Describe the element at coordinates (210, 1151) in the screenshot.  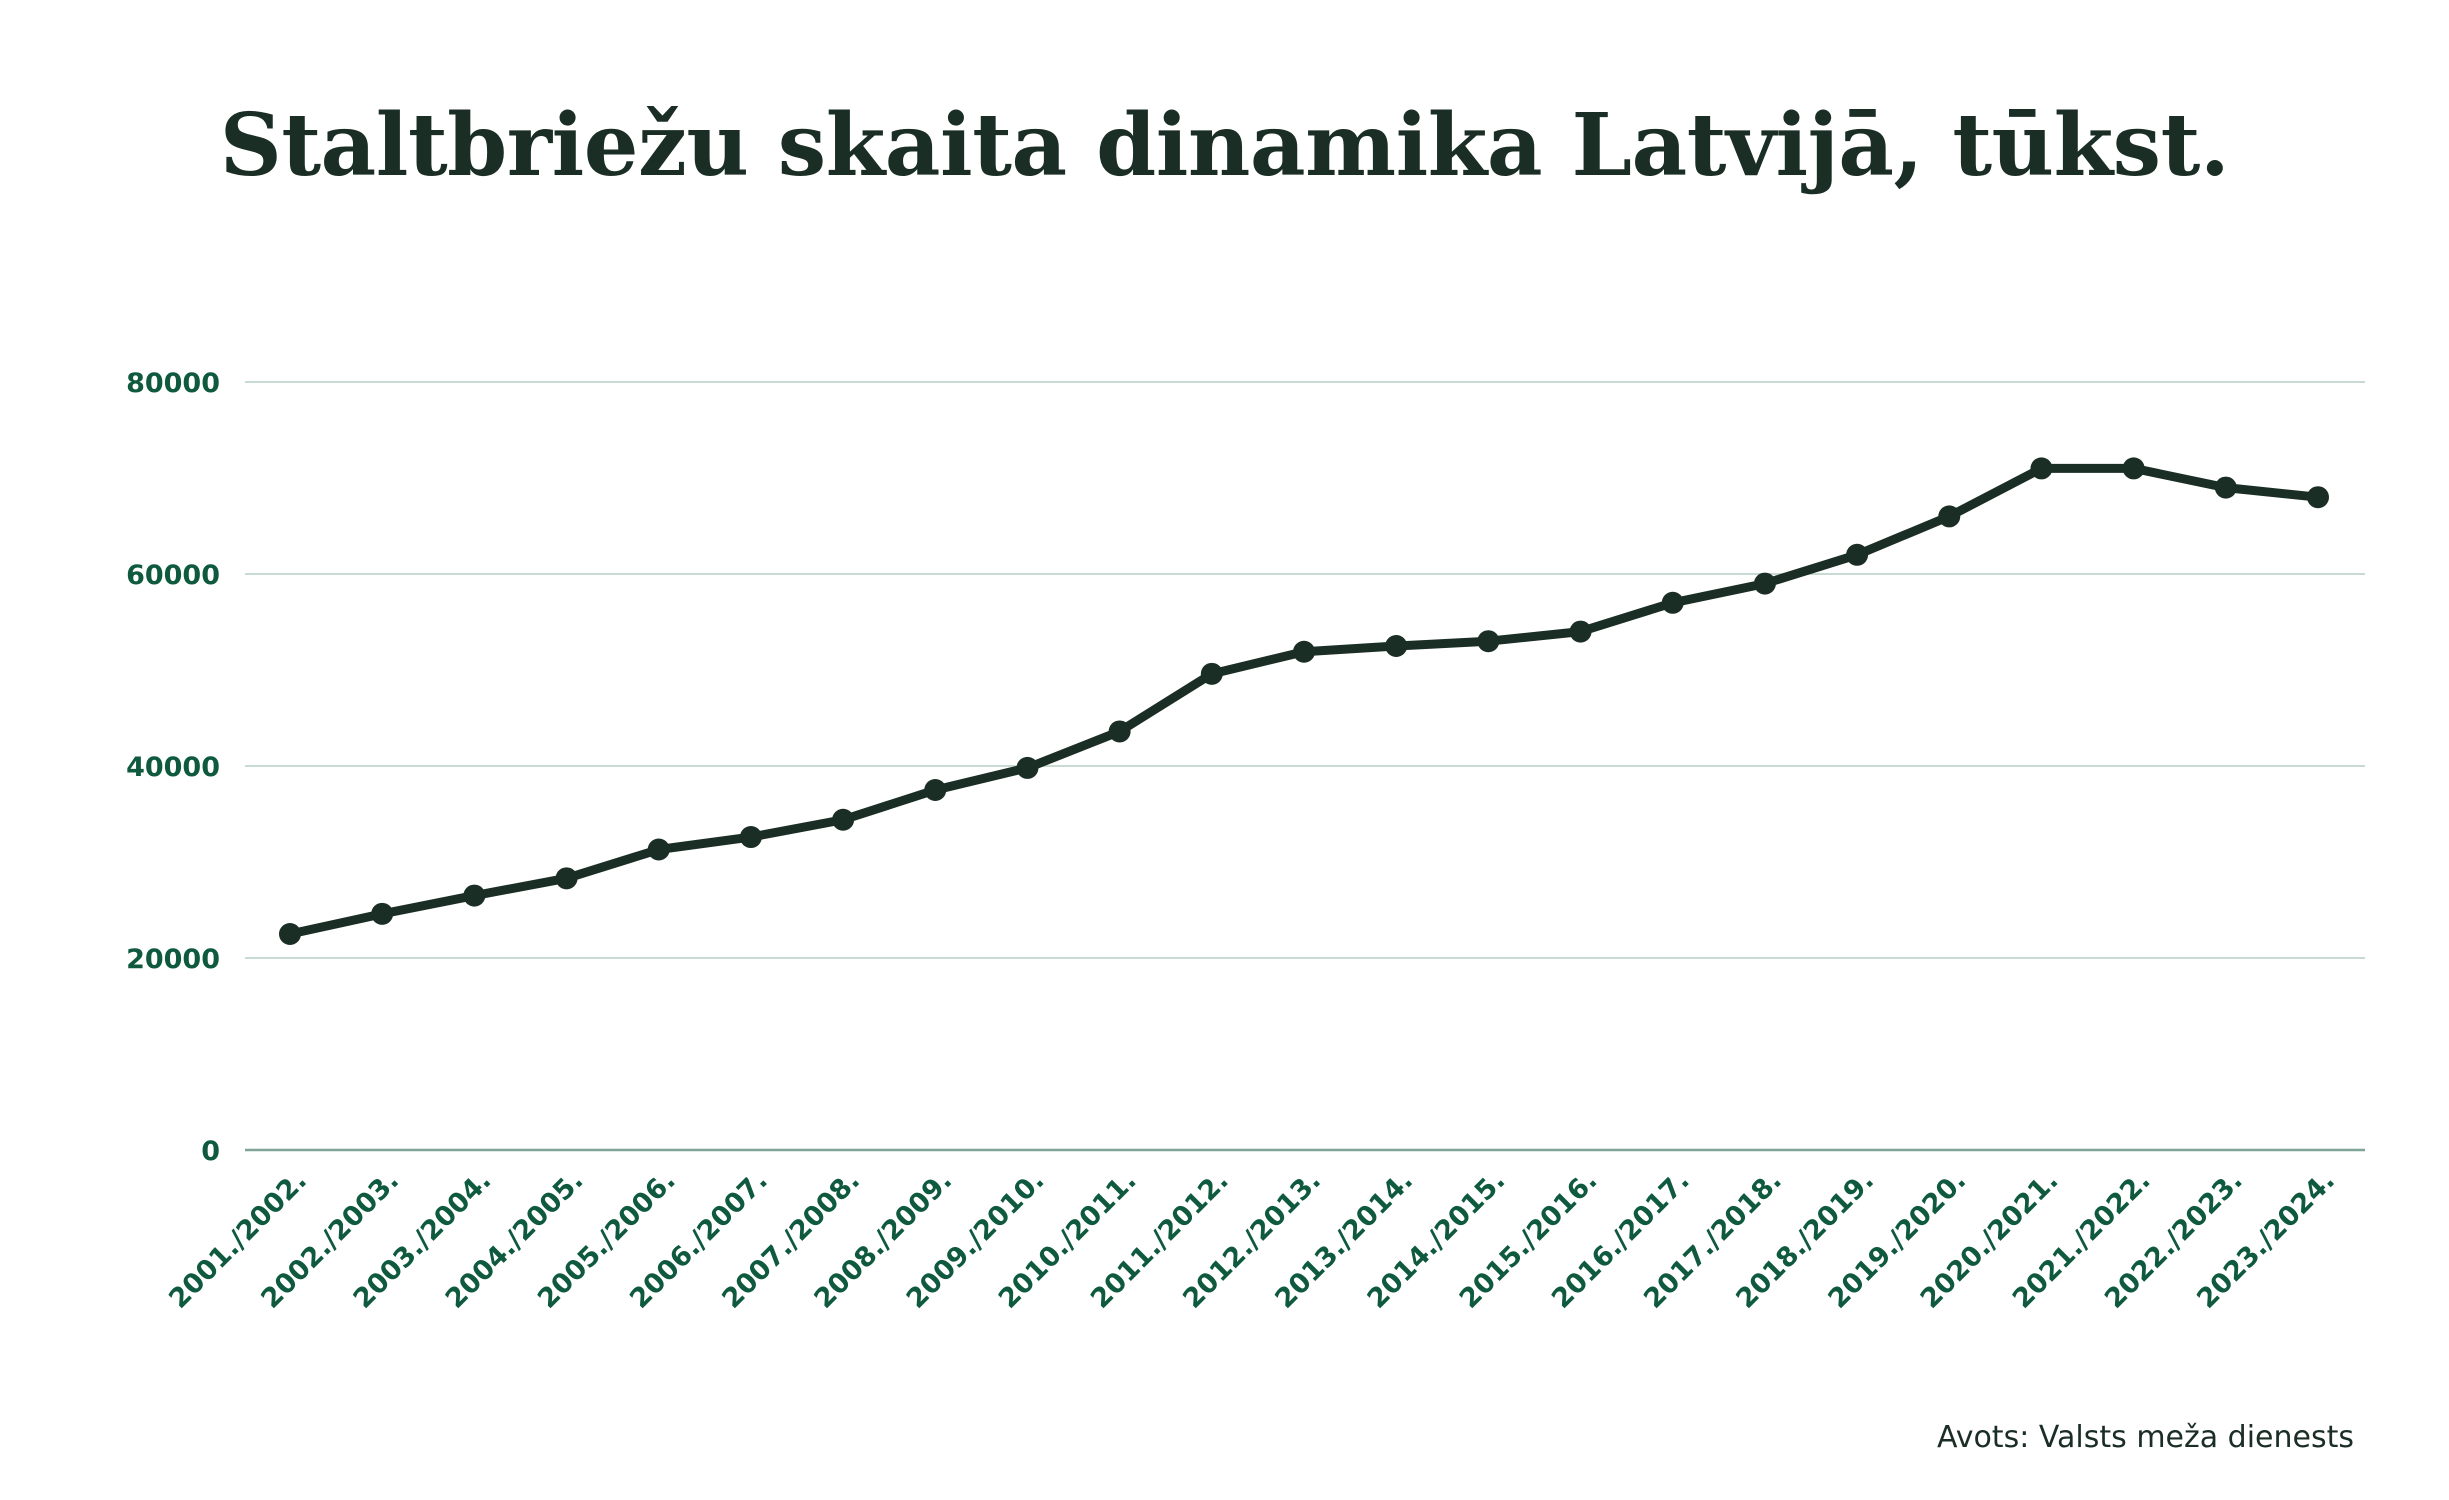
I see `y-tick-label: 0` at that location.